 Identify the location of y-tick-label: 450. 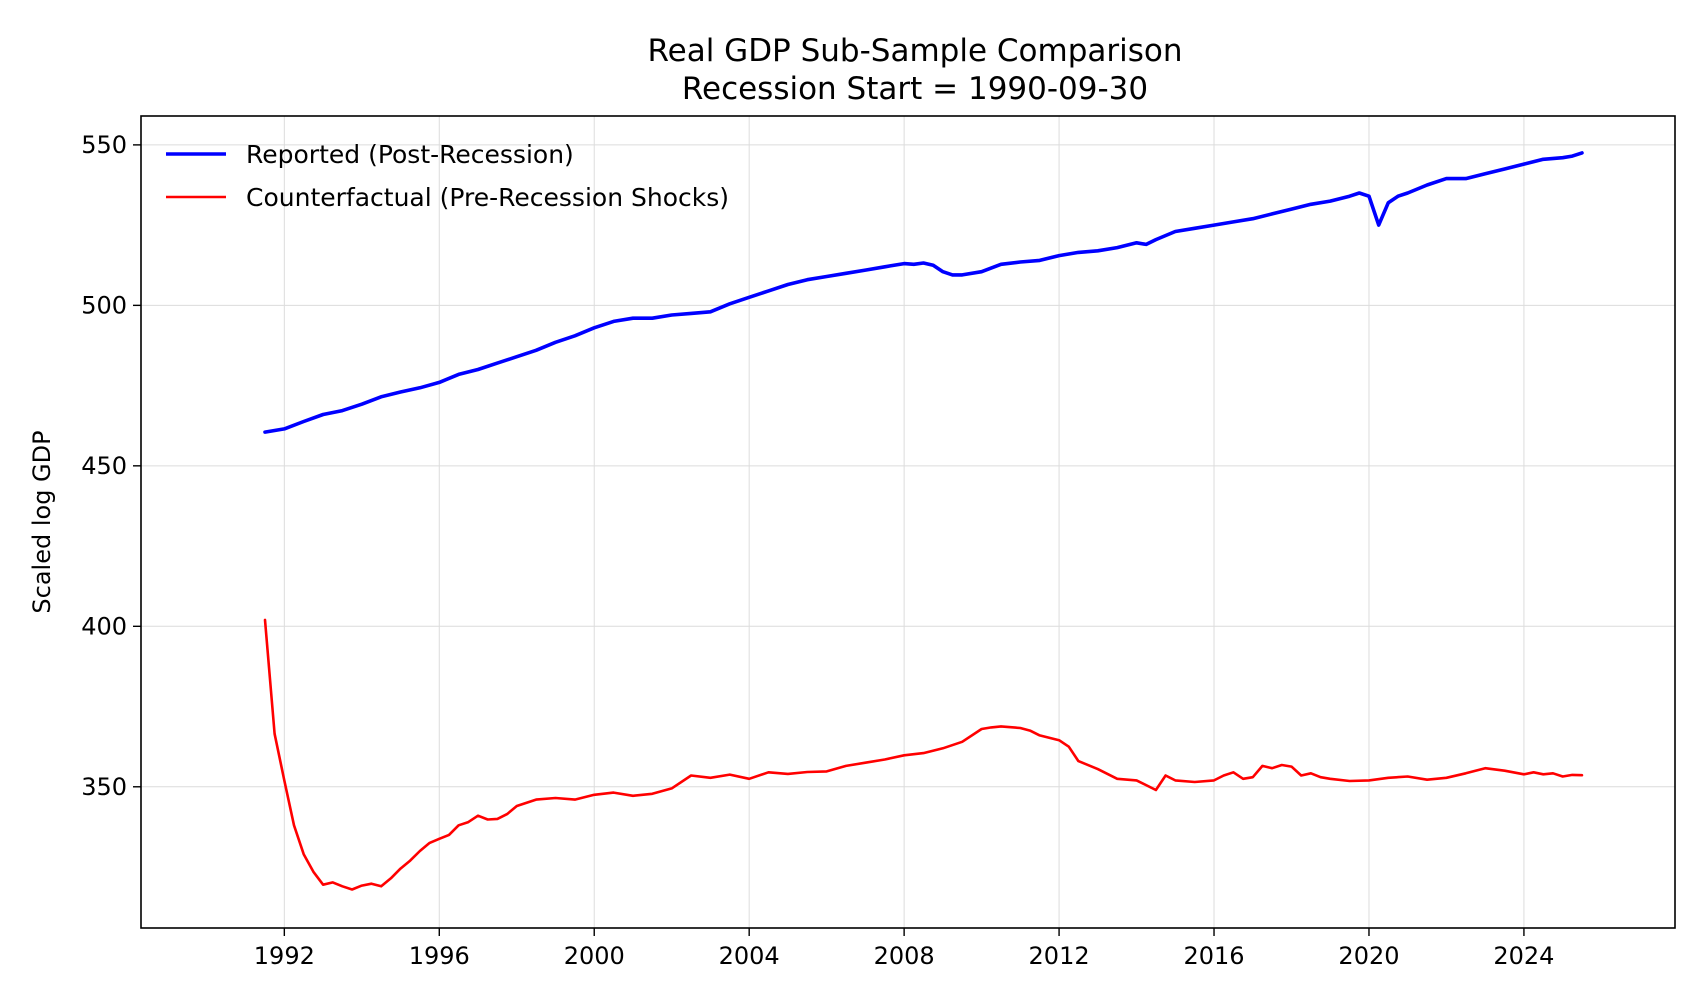
(104, 466).